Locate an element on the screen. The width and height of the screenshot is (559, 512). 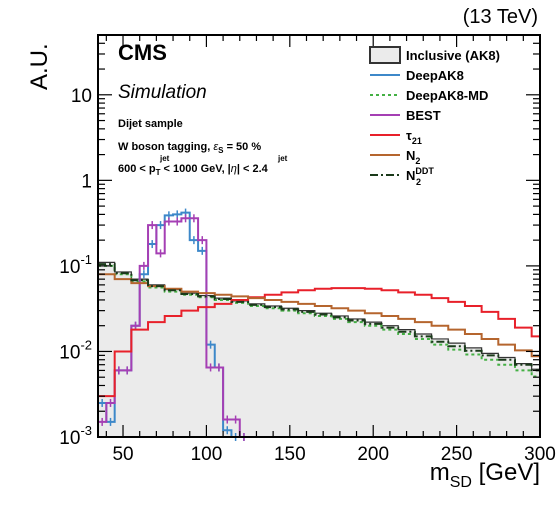
ann-jet-sup-eta: jet is located at coordinates (282, 158).